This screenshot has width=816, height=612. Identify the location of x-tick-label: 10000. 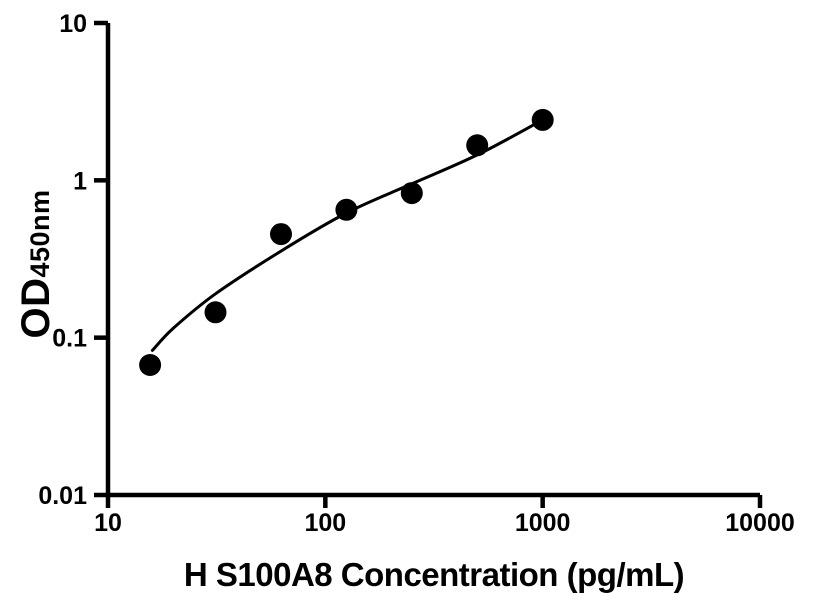
(760, 523).